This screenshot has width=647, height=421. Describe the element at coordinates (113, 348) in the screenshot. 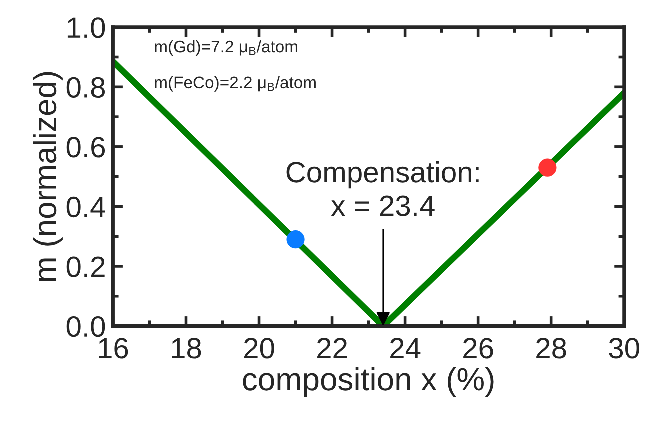

I see `x-tick-label: 16` at that location.